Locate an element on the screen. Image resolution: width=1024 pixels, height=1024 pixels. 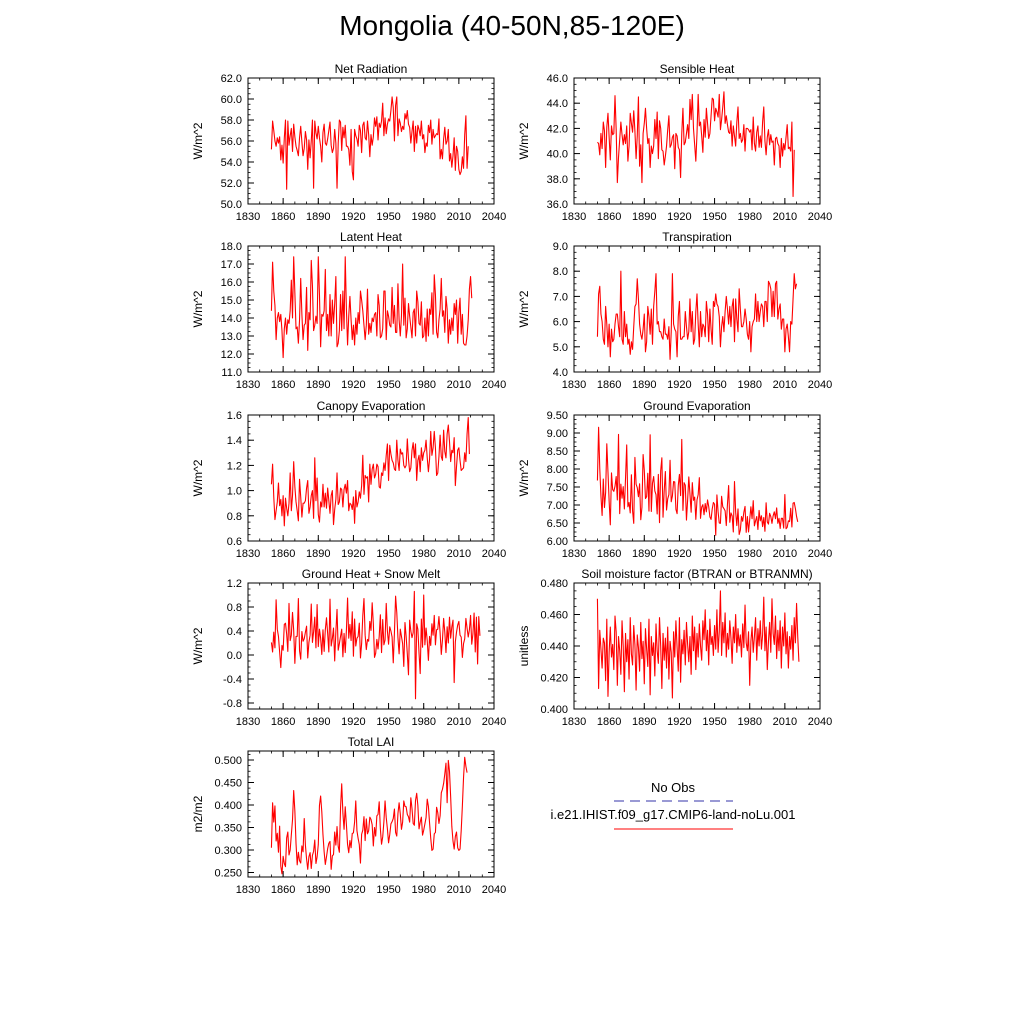
y-tick-label: 0.250 is located at coordinates (228, 874).